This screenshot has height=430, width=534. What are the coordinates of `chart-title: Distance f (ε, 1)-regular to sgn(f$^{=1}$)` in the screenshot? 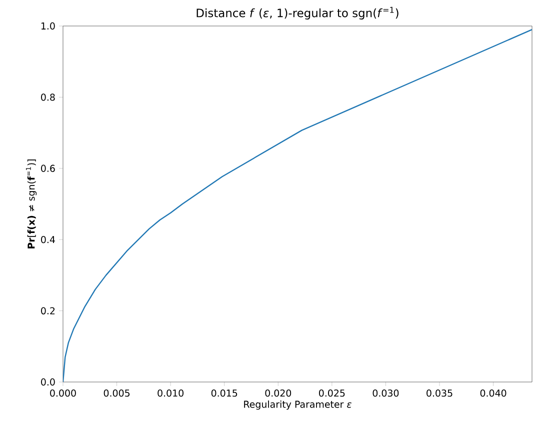 It's located at (297, 13).